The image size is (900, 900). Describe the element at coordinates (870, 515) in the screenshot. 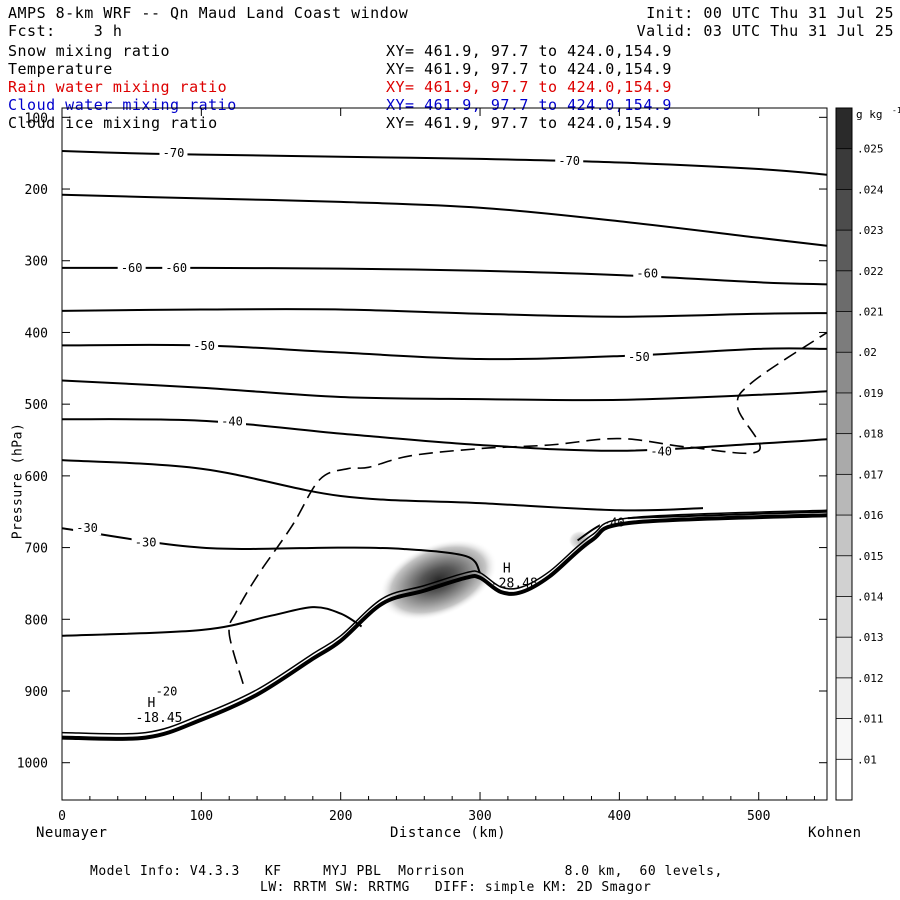

I see `colorbar-label: .016` at that location.